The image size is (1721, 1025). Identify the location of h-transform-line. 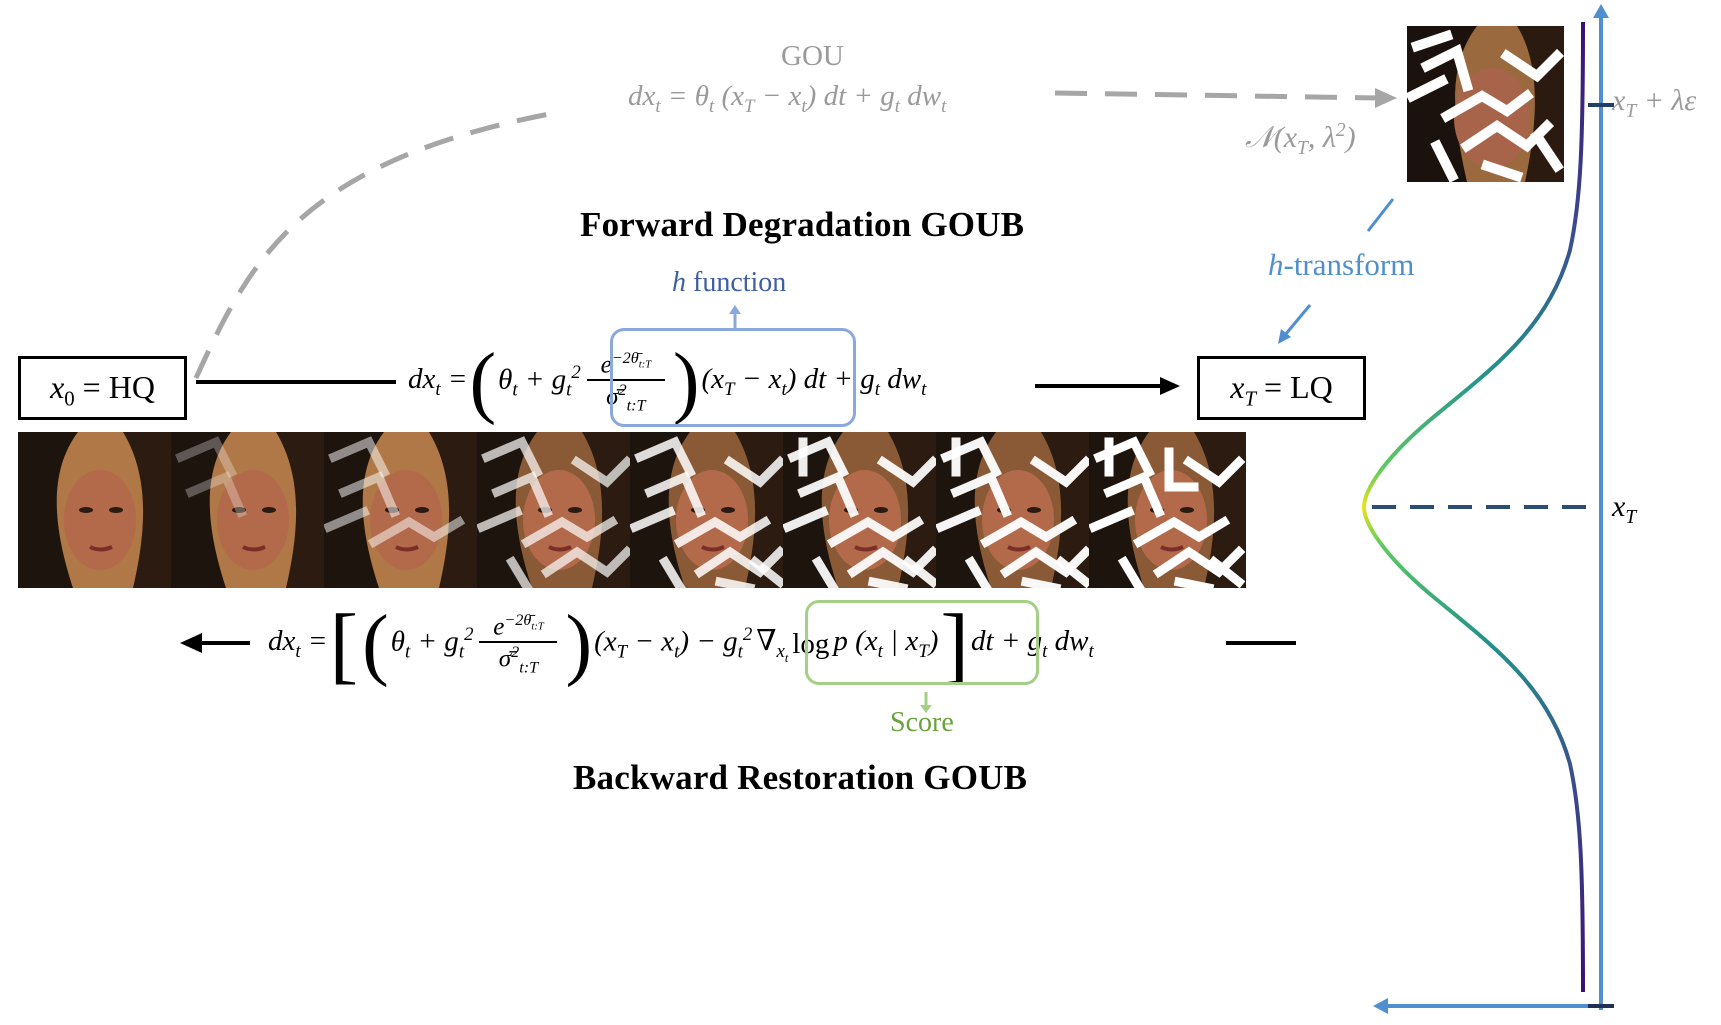
(1380, 215).